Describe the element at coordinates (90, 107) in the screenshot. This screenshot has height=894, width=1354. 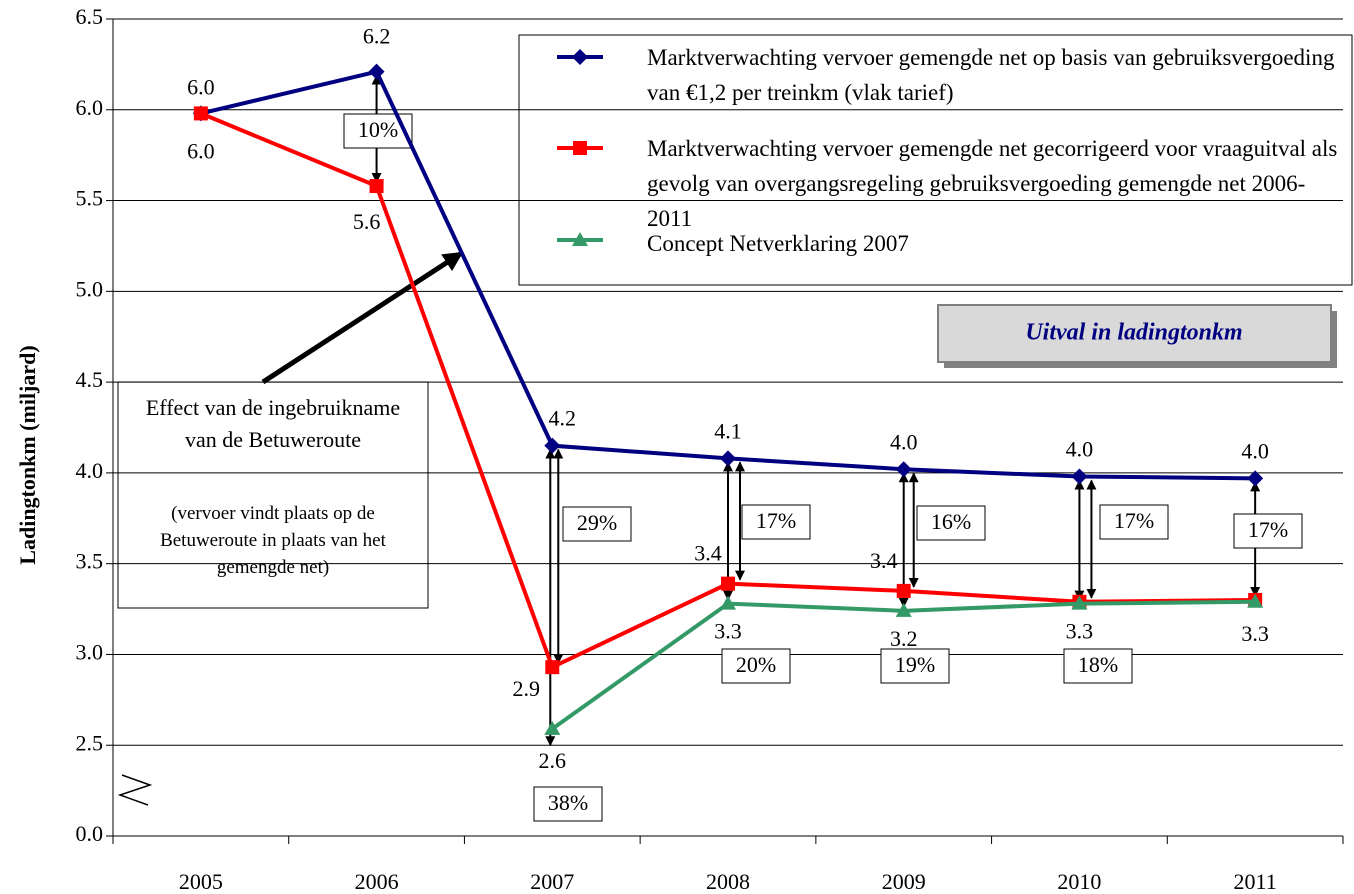
I see `y-tick-label: 6.0` at that location.